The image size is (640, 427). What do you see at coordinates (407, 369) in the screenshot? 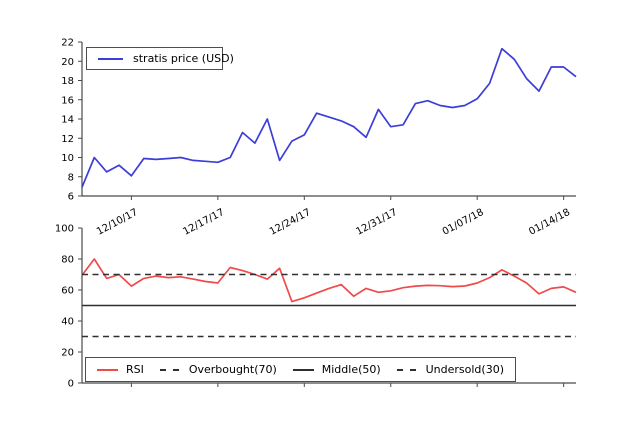
I see `undersold-line-swatch` at bounding box center [407, 369].